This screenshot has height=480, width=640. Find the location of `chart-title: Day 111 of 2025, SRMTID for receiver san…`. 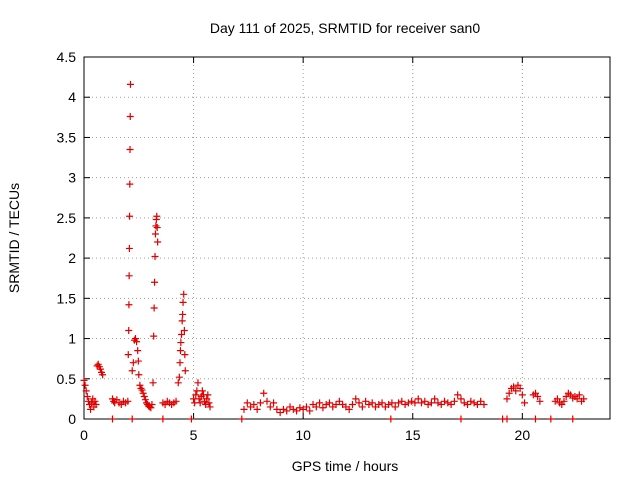

chart-title: Day 111 of 2025, SRMTID for receiver san… is located at coordinates (345, 28).